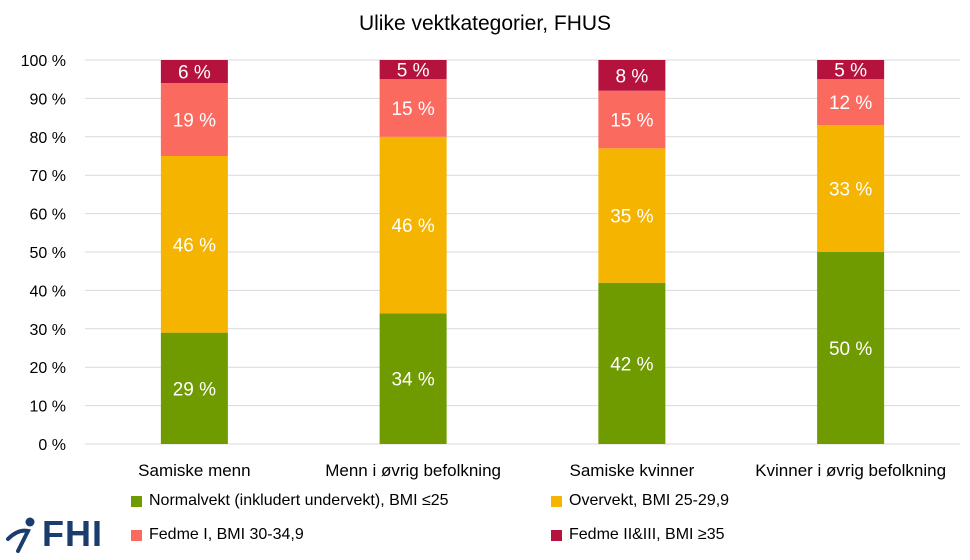 The height and width of the screenshot is (560, 970). Describe the element at coordinates (649, 500) in the screenshot. I see `legend-label: Overvekt, BMI 25-29,9` at that location.